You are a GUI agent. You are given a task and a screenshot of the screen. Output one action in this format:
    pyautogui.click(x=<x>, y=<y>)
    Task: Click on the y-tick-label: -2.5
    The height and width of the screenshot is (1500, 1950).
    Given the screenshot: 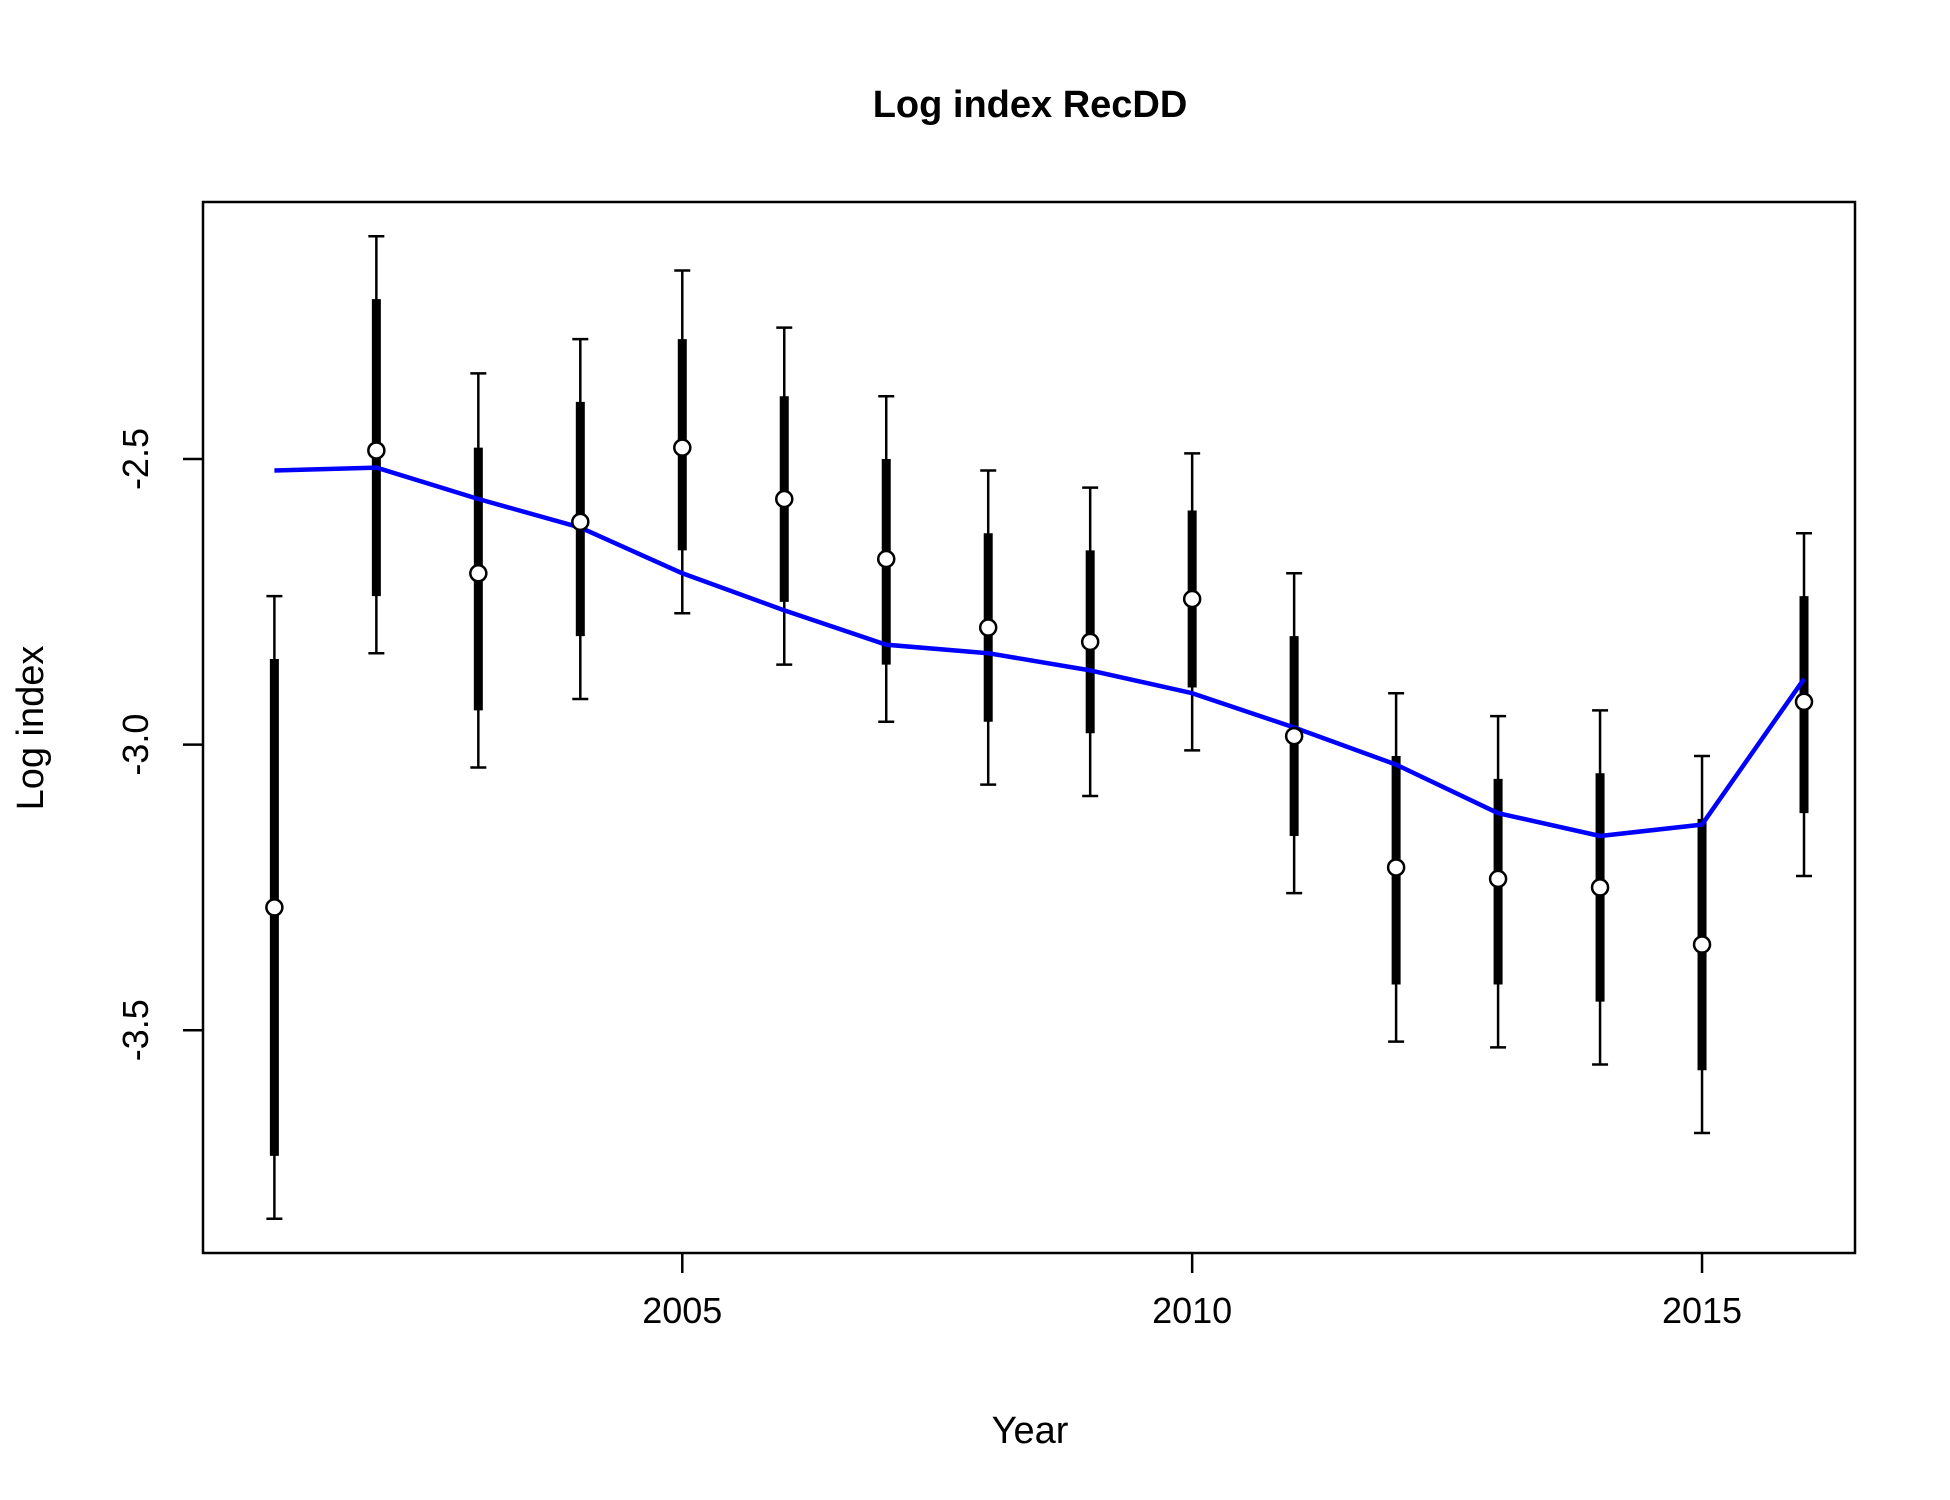 What is the action you would take?
    pyautogui.click(x=135, y=459)
    